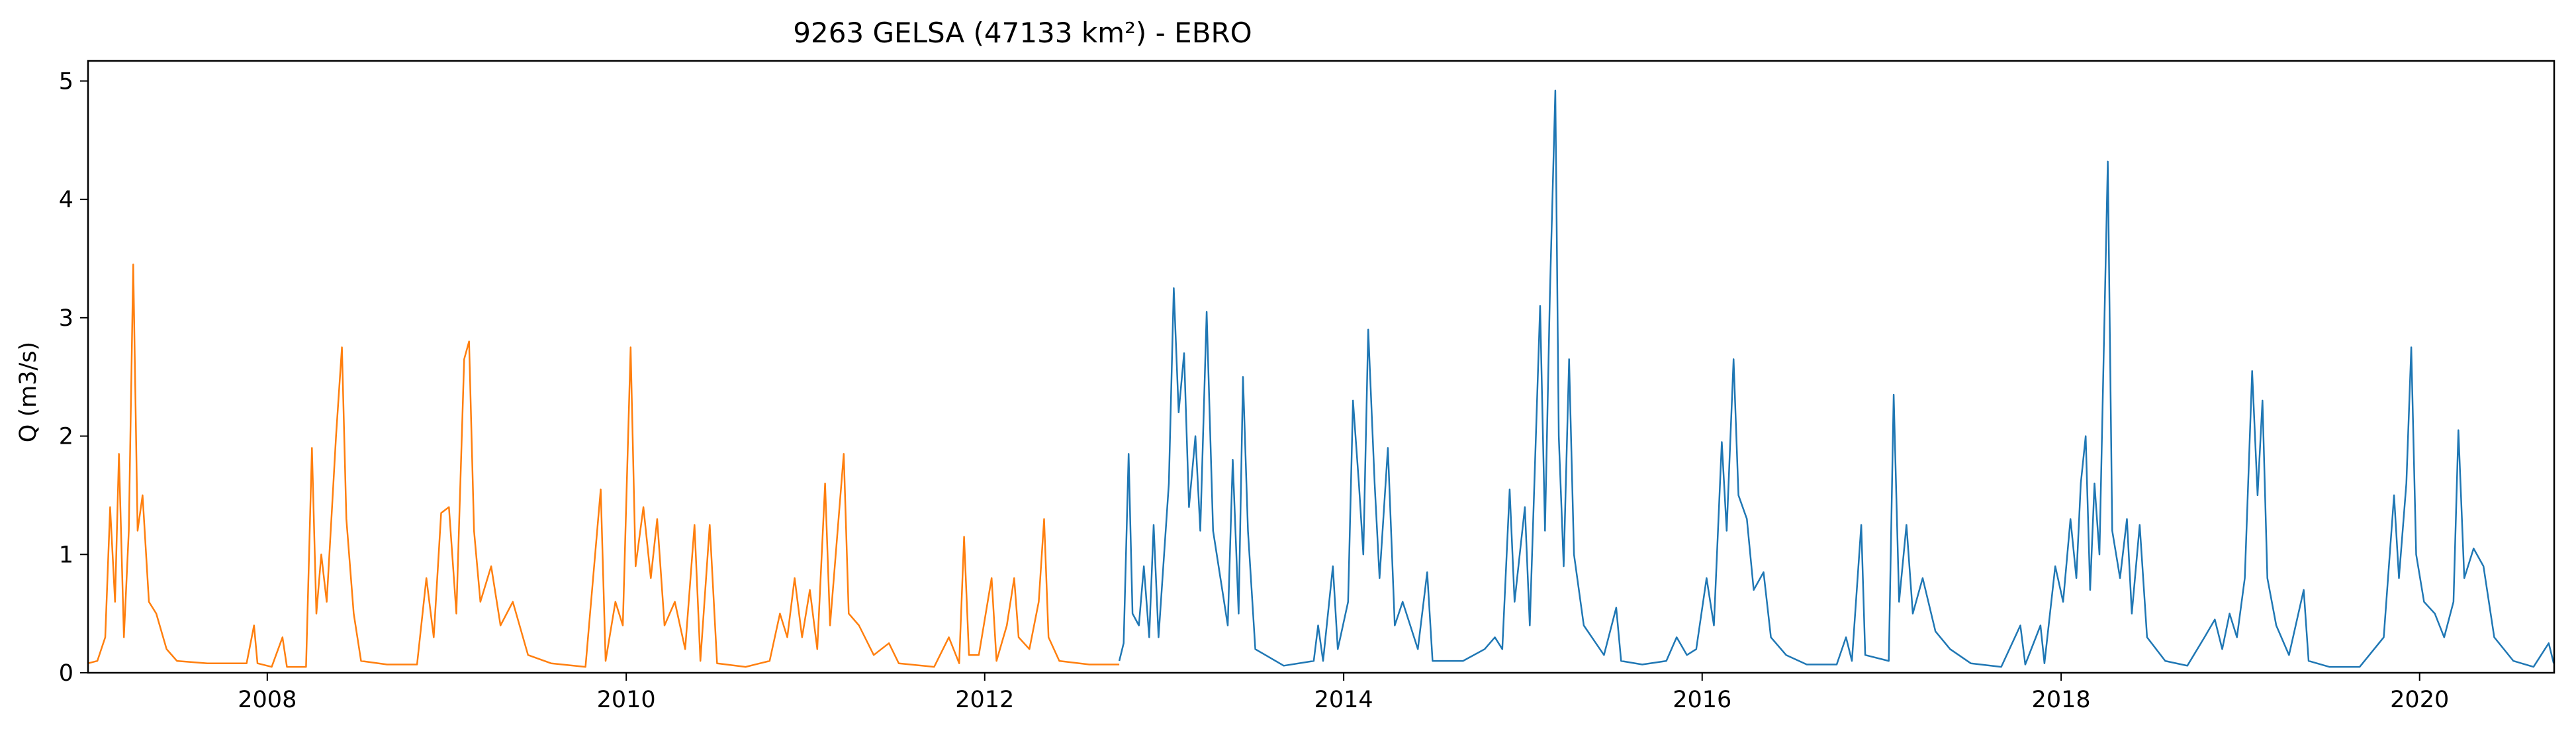  I want to click on y-tick-label: 1, so click(66, 555).